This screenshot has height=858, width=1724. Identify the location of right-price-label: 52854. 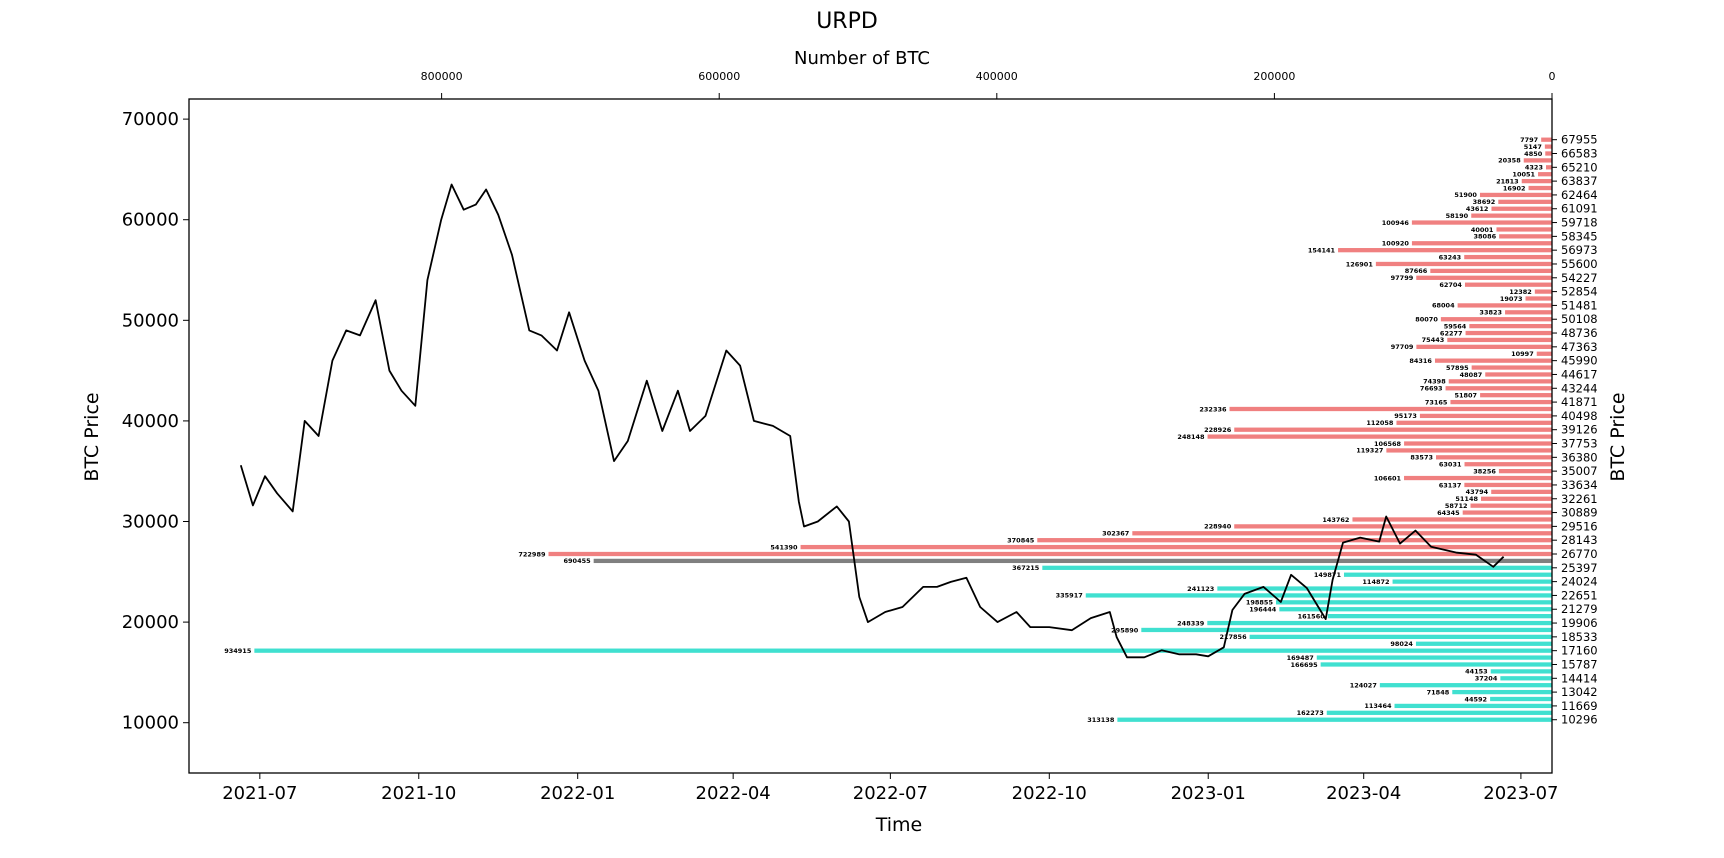
(1579, 292).